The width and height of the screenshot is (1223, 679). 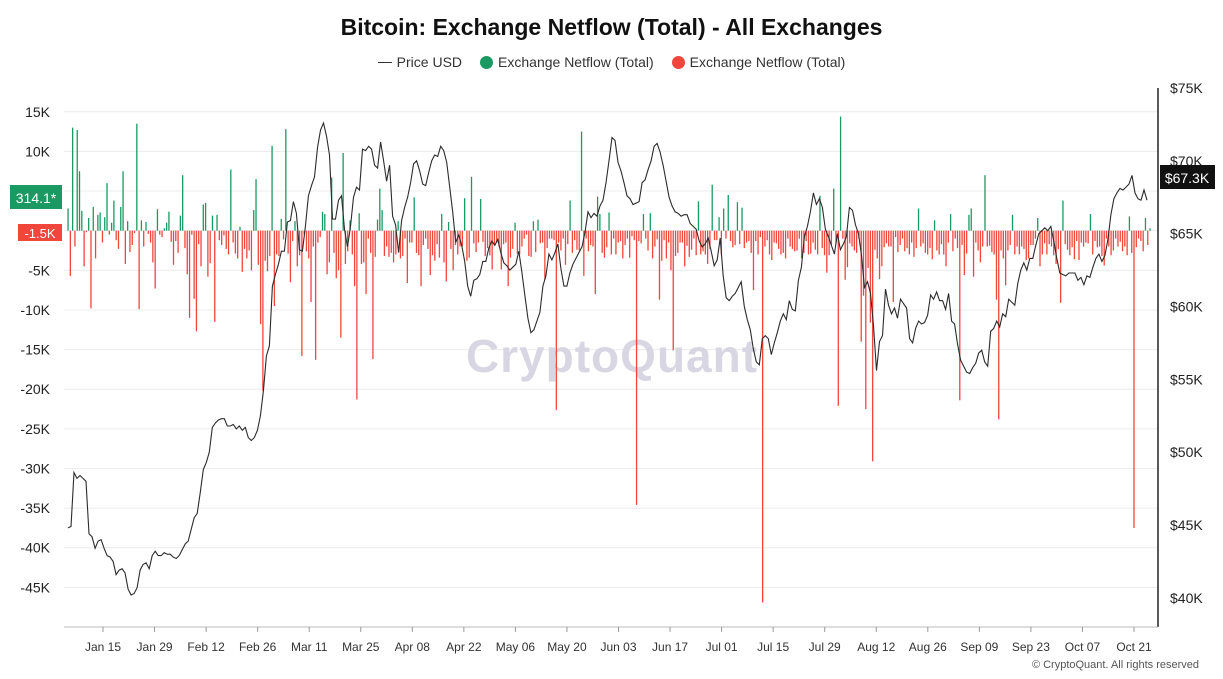 I want to click on legend-item-price: Price USD, so click(x=419, y=62).